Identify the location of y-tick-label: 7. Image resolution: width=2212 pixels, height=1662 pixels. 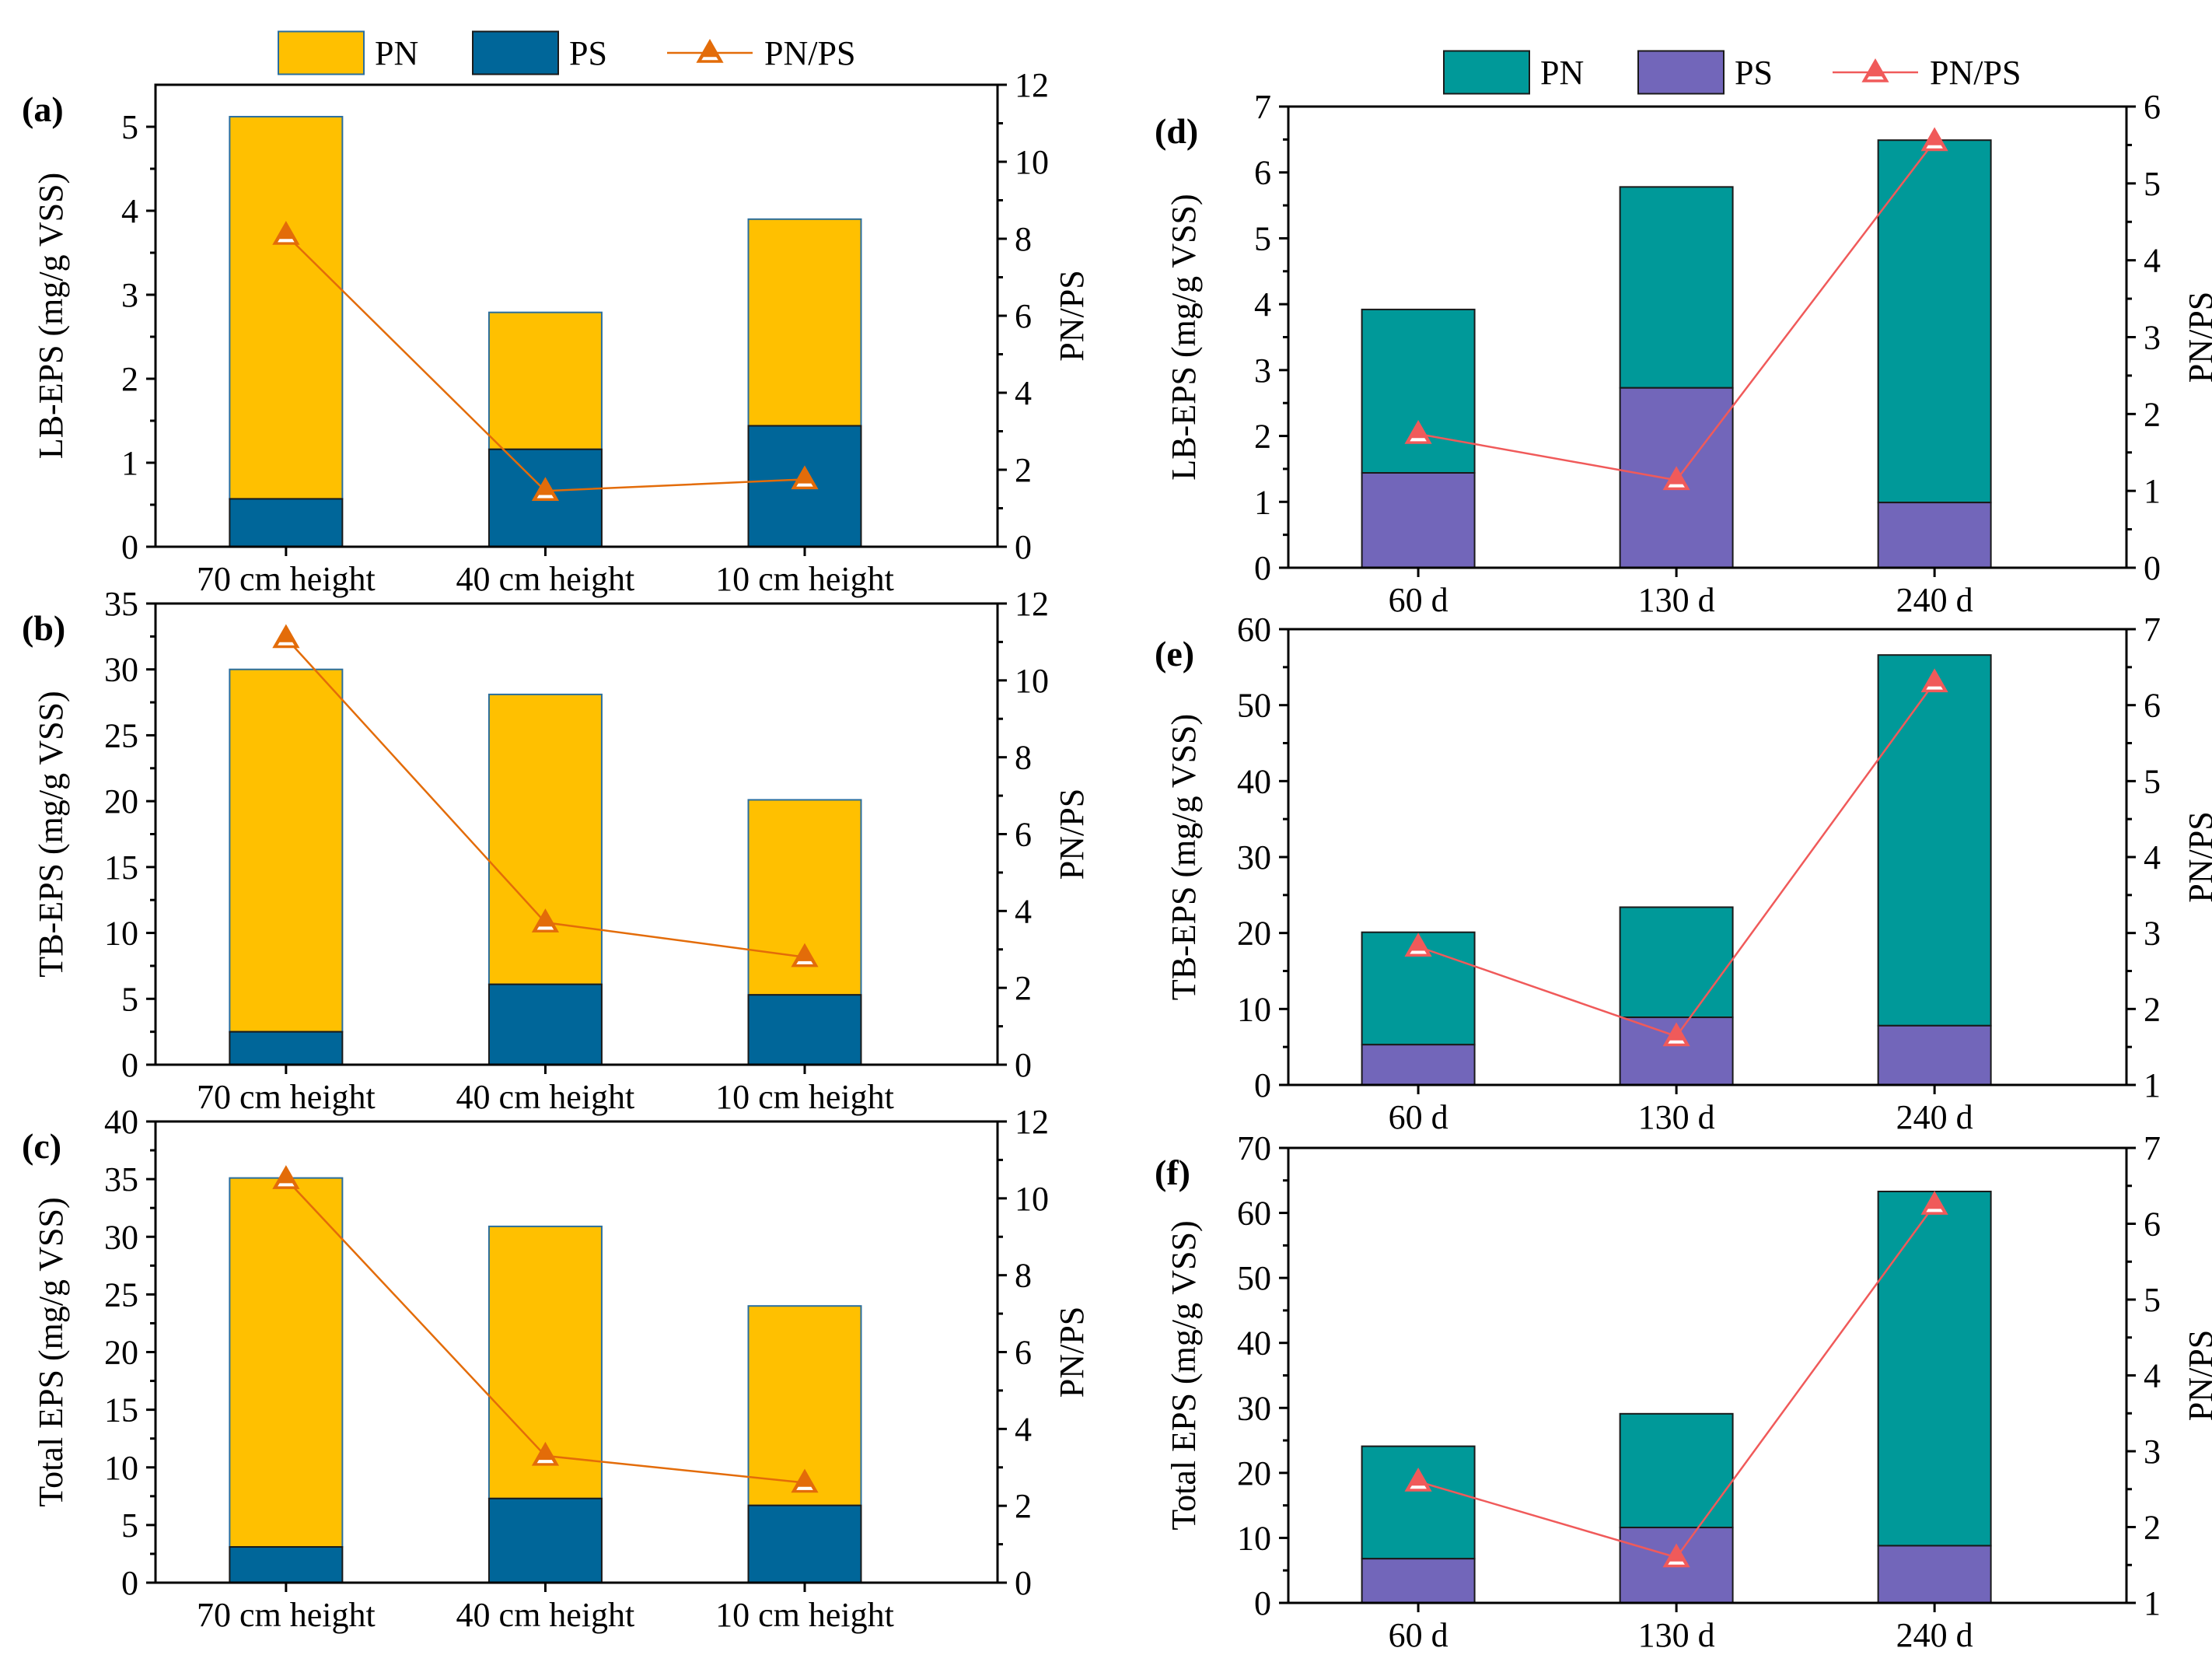
(1262, 107).